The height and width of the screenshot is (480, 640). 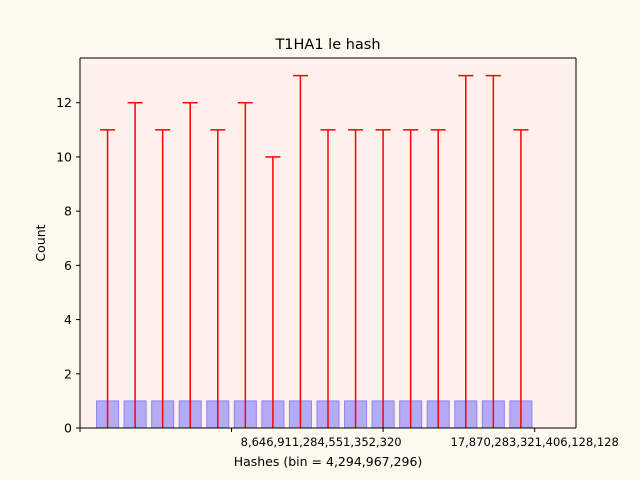 I want to click on y-axis-ticks: 0 2 4 6 8 10 12, so click(x=68, y=265).